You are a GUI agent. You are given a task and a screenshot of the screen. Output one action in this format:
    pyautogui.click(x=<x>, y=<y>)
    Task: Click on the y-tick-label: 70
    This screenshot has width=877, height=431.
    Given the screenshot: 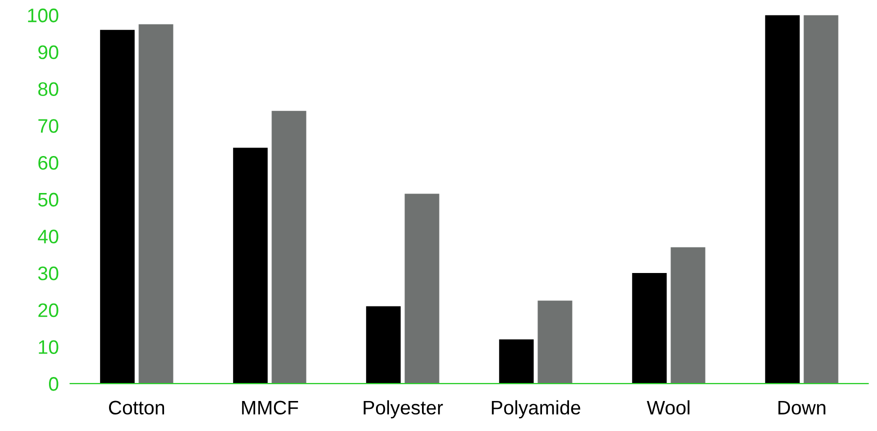 What is the action you would take?
    pyautogui.click(x=48, y=126)
    